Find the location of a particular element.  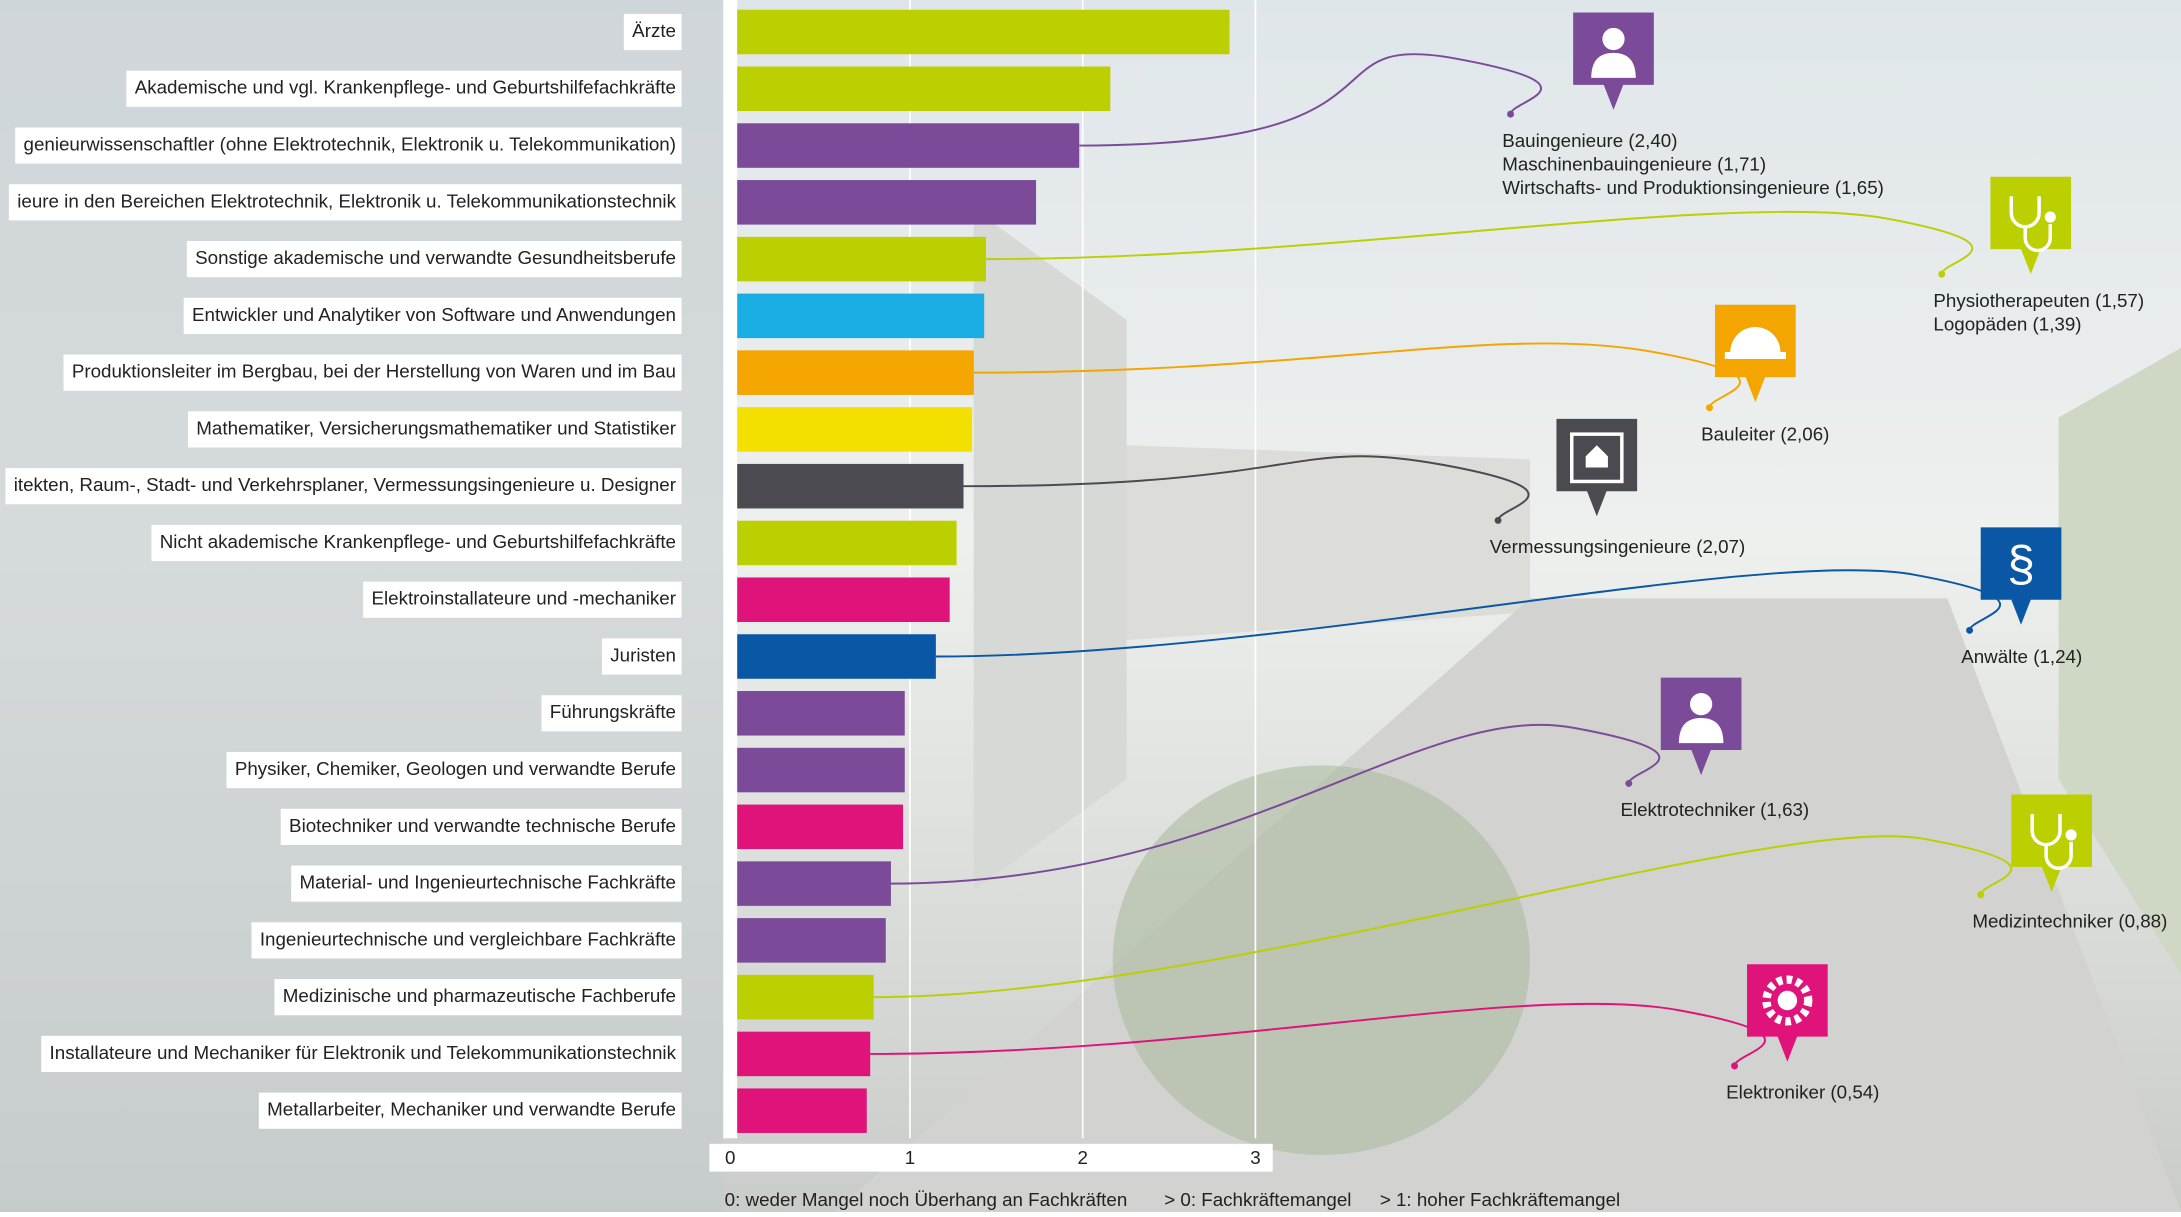

category-label: Elektroinstallateure und -mechaniker is located at coordinates (523, 598).